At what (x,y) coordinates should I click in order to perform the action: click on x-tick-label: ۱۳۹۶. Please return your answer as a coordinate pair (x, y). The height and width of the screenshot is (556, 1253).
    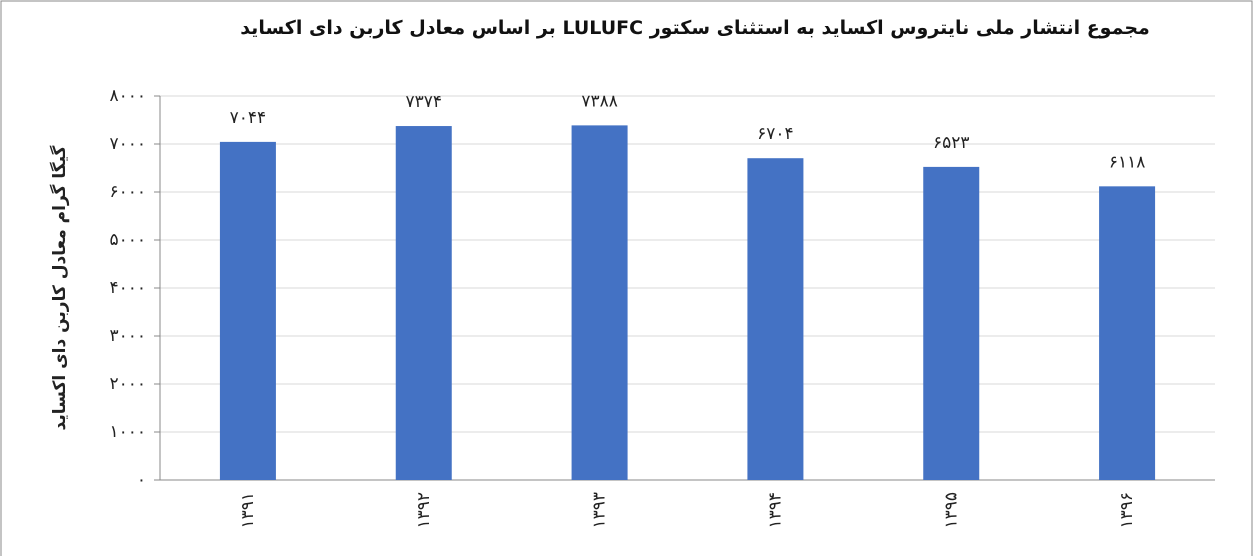
    Looking at the image, I should click on (1127, 510).